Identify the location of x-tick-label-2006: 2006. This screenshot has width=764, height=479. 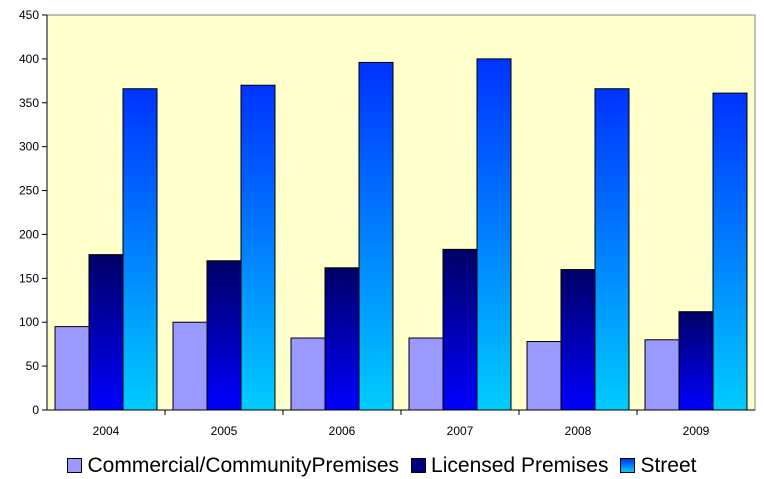
(342, 431).